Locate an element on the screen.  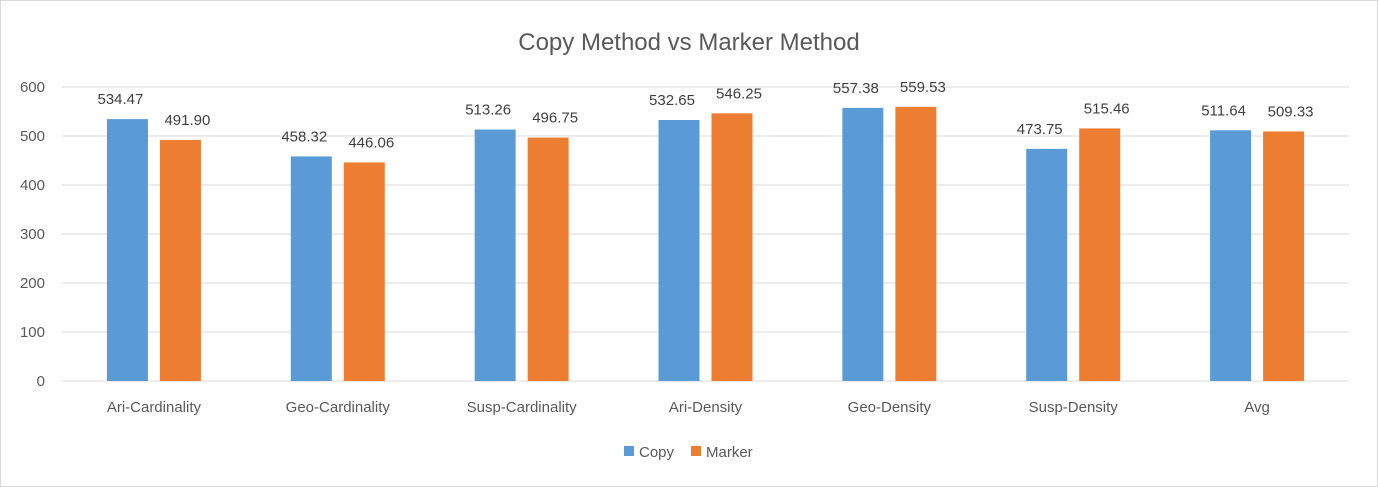
data-label-marker: 515.46 is located at coordinates (1107, 108).